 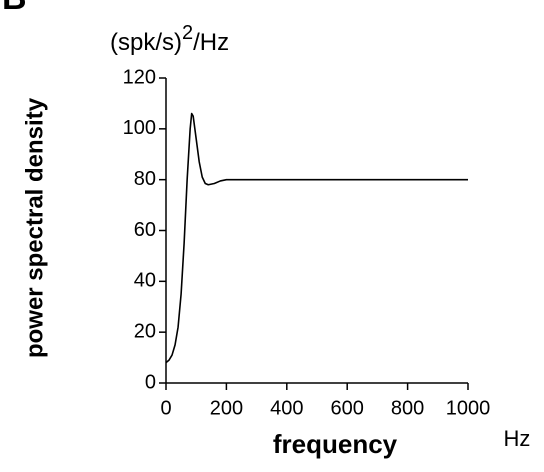 I want to click on x-unit: Hz, so click(x=517, y=438).